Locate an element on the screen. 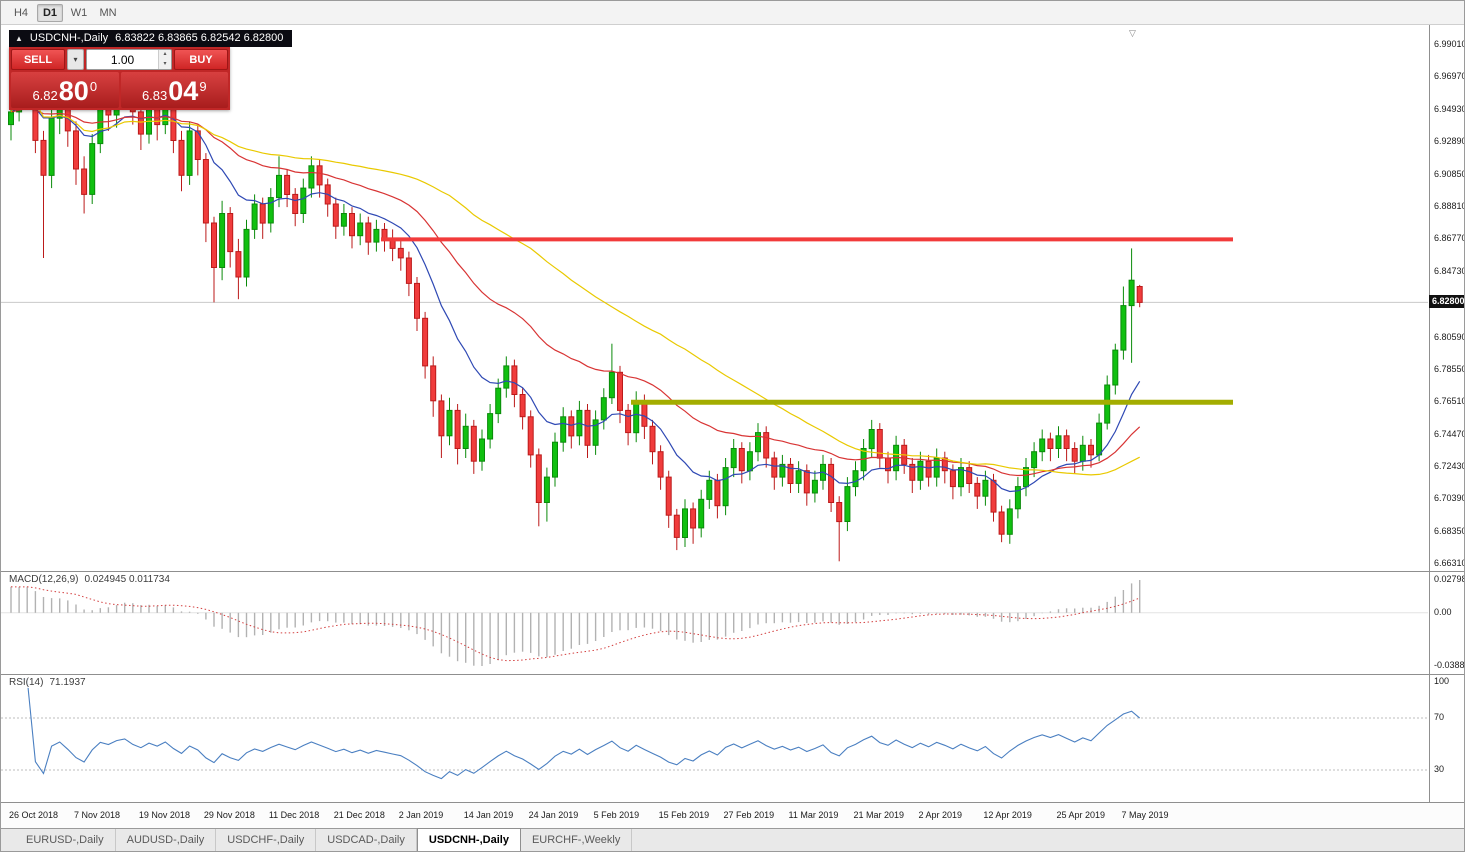 Image resolution: width=1465 pixels, height=852 pixels. timeframe-button-group: H4 D1 W1 MN is located at coordinates (64, 12).